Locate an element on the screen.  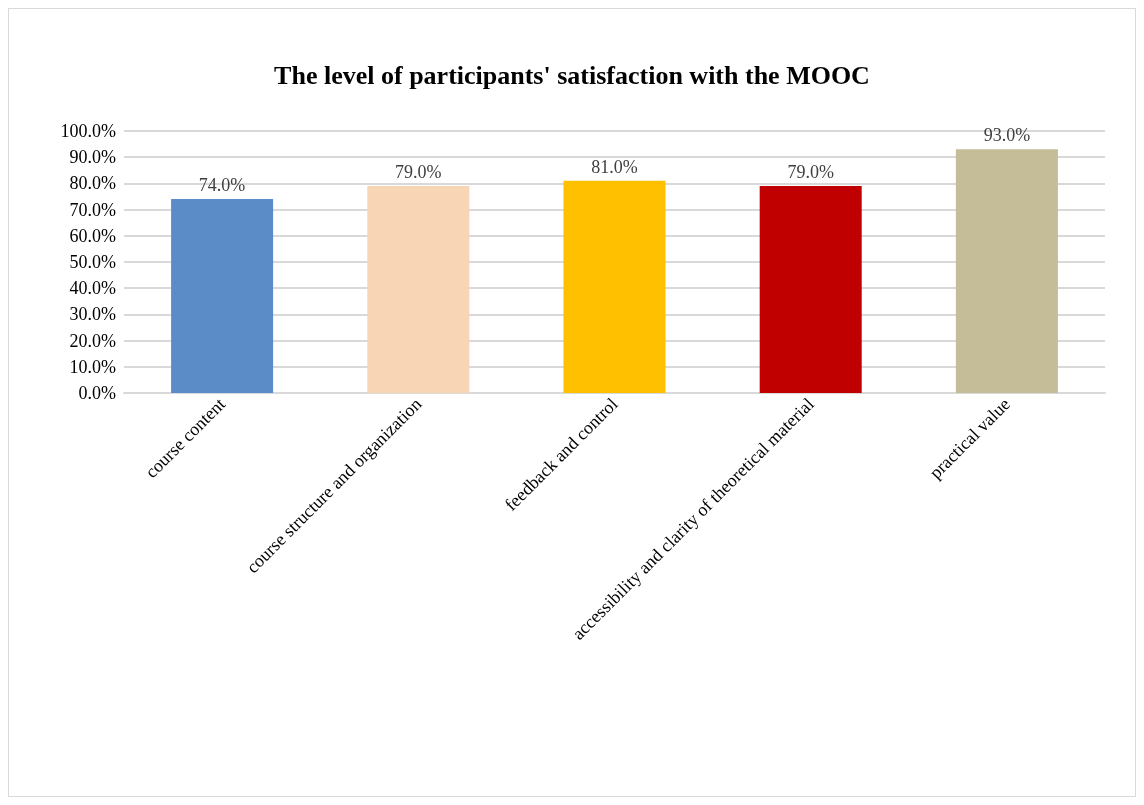
chart-title: The level of participants' satisfaction with the MOOC is located at coordinates (572, 75).